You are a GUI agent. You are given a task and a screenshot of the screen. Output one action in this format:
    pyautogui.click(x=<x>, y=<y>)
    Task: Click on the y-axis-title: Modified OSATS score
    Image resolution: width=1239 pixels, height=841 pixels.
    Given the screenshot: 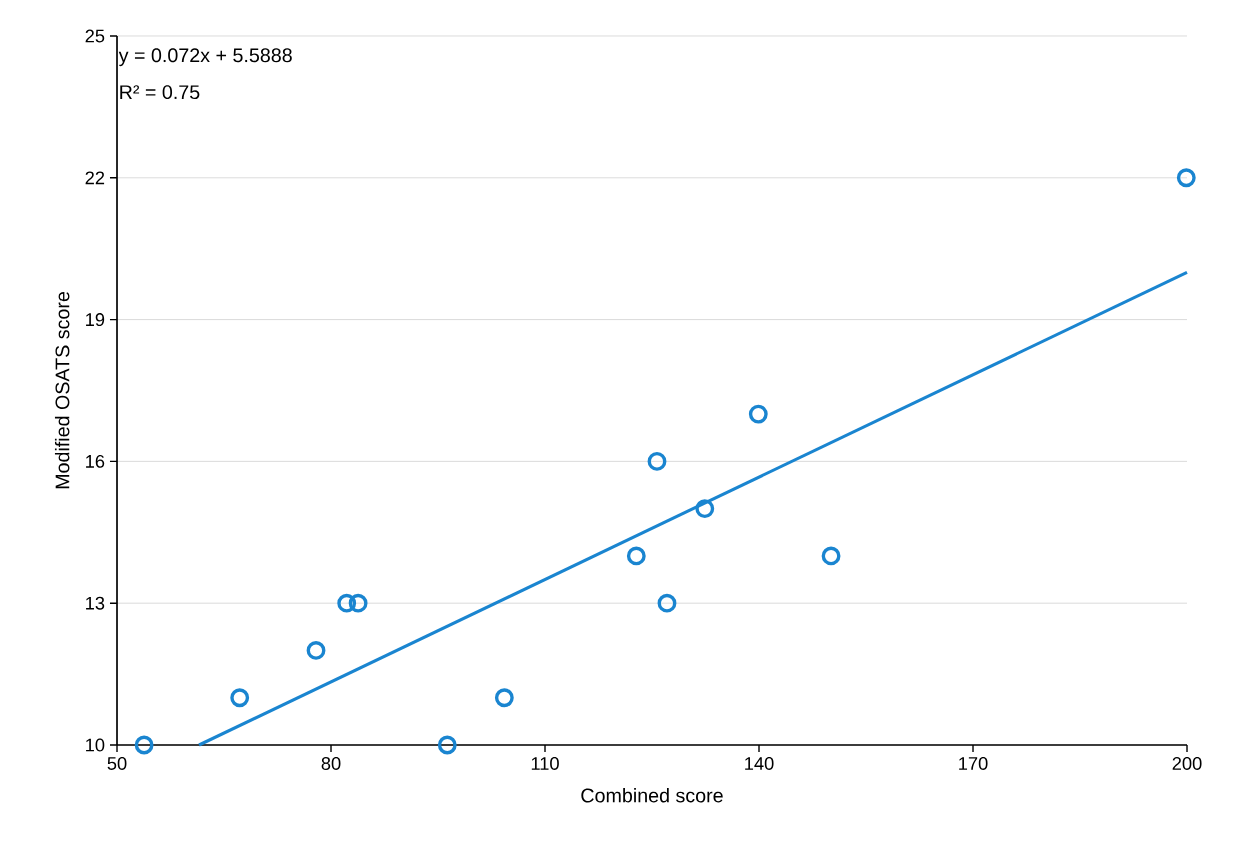 What is the action you would take?
    pyautogui.click(x=62, y=390)
    